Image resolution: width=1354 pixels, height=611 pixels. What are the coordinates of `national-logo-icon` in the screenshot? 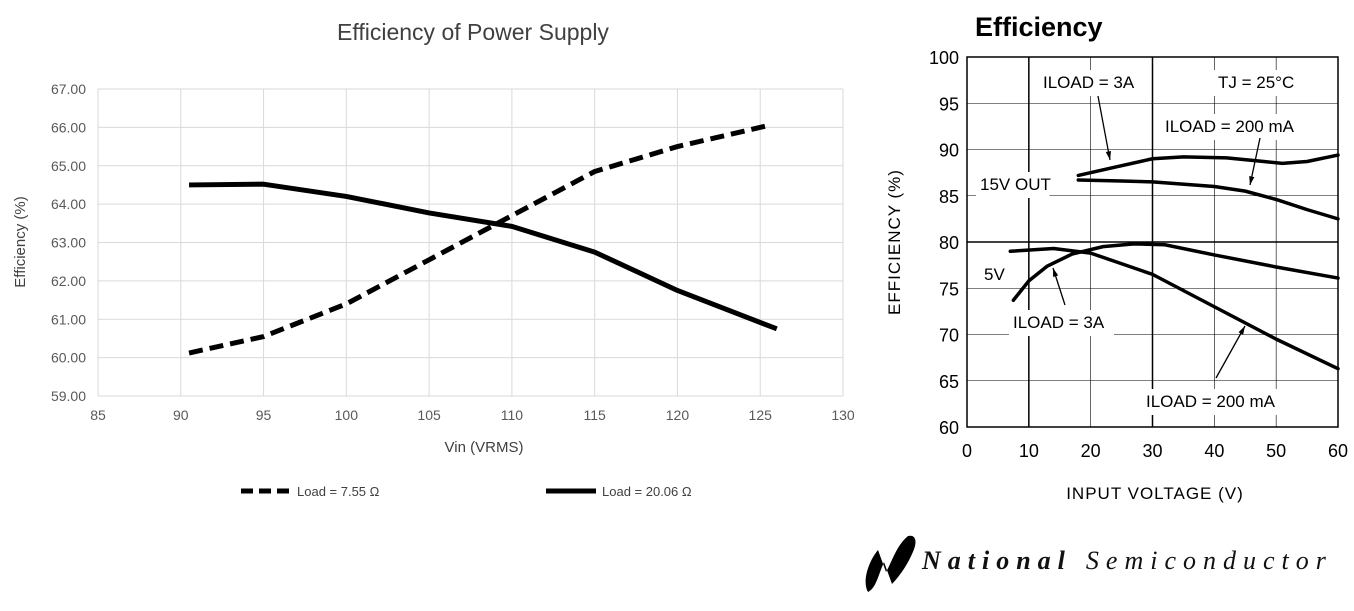 It's located at (890, 563).